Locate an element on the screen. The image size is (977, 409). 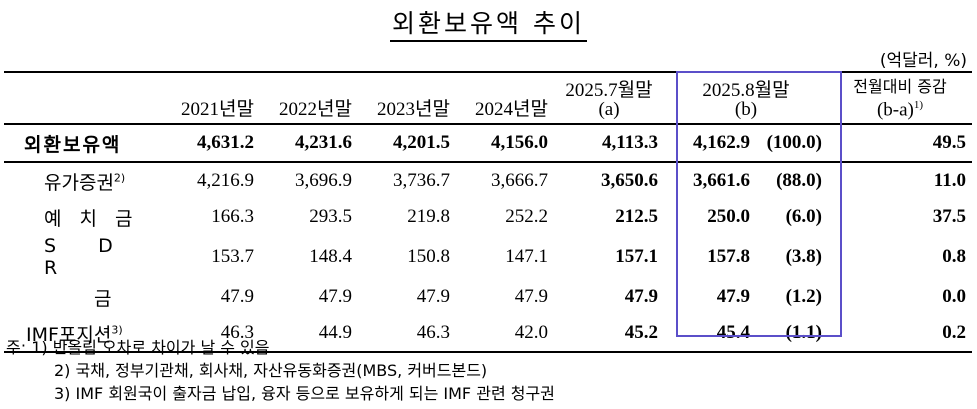
row-label: S D R is located at coordinates (87, 257).